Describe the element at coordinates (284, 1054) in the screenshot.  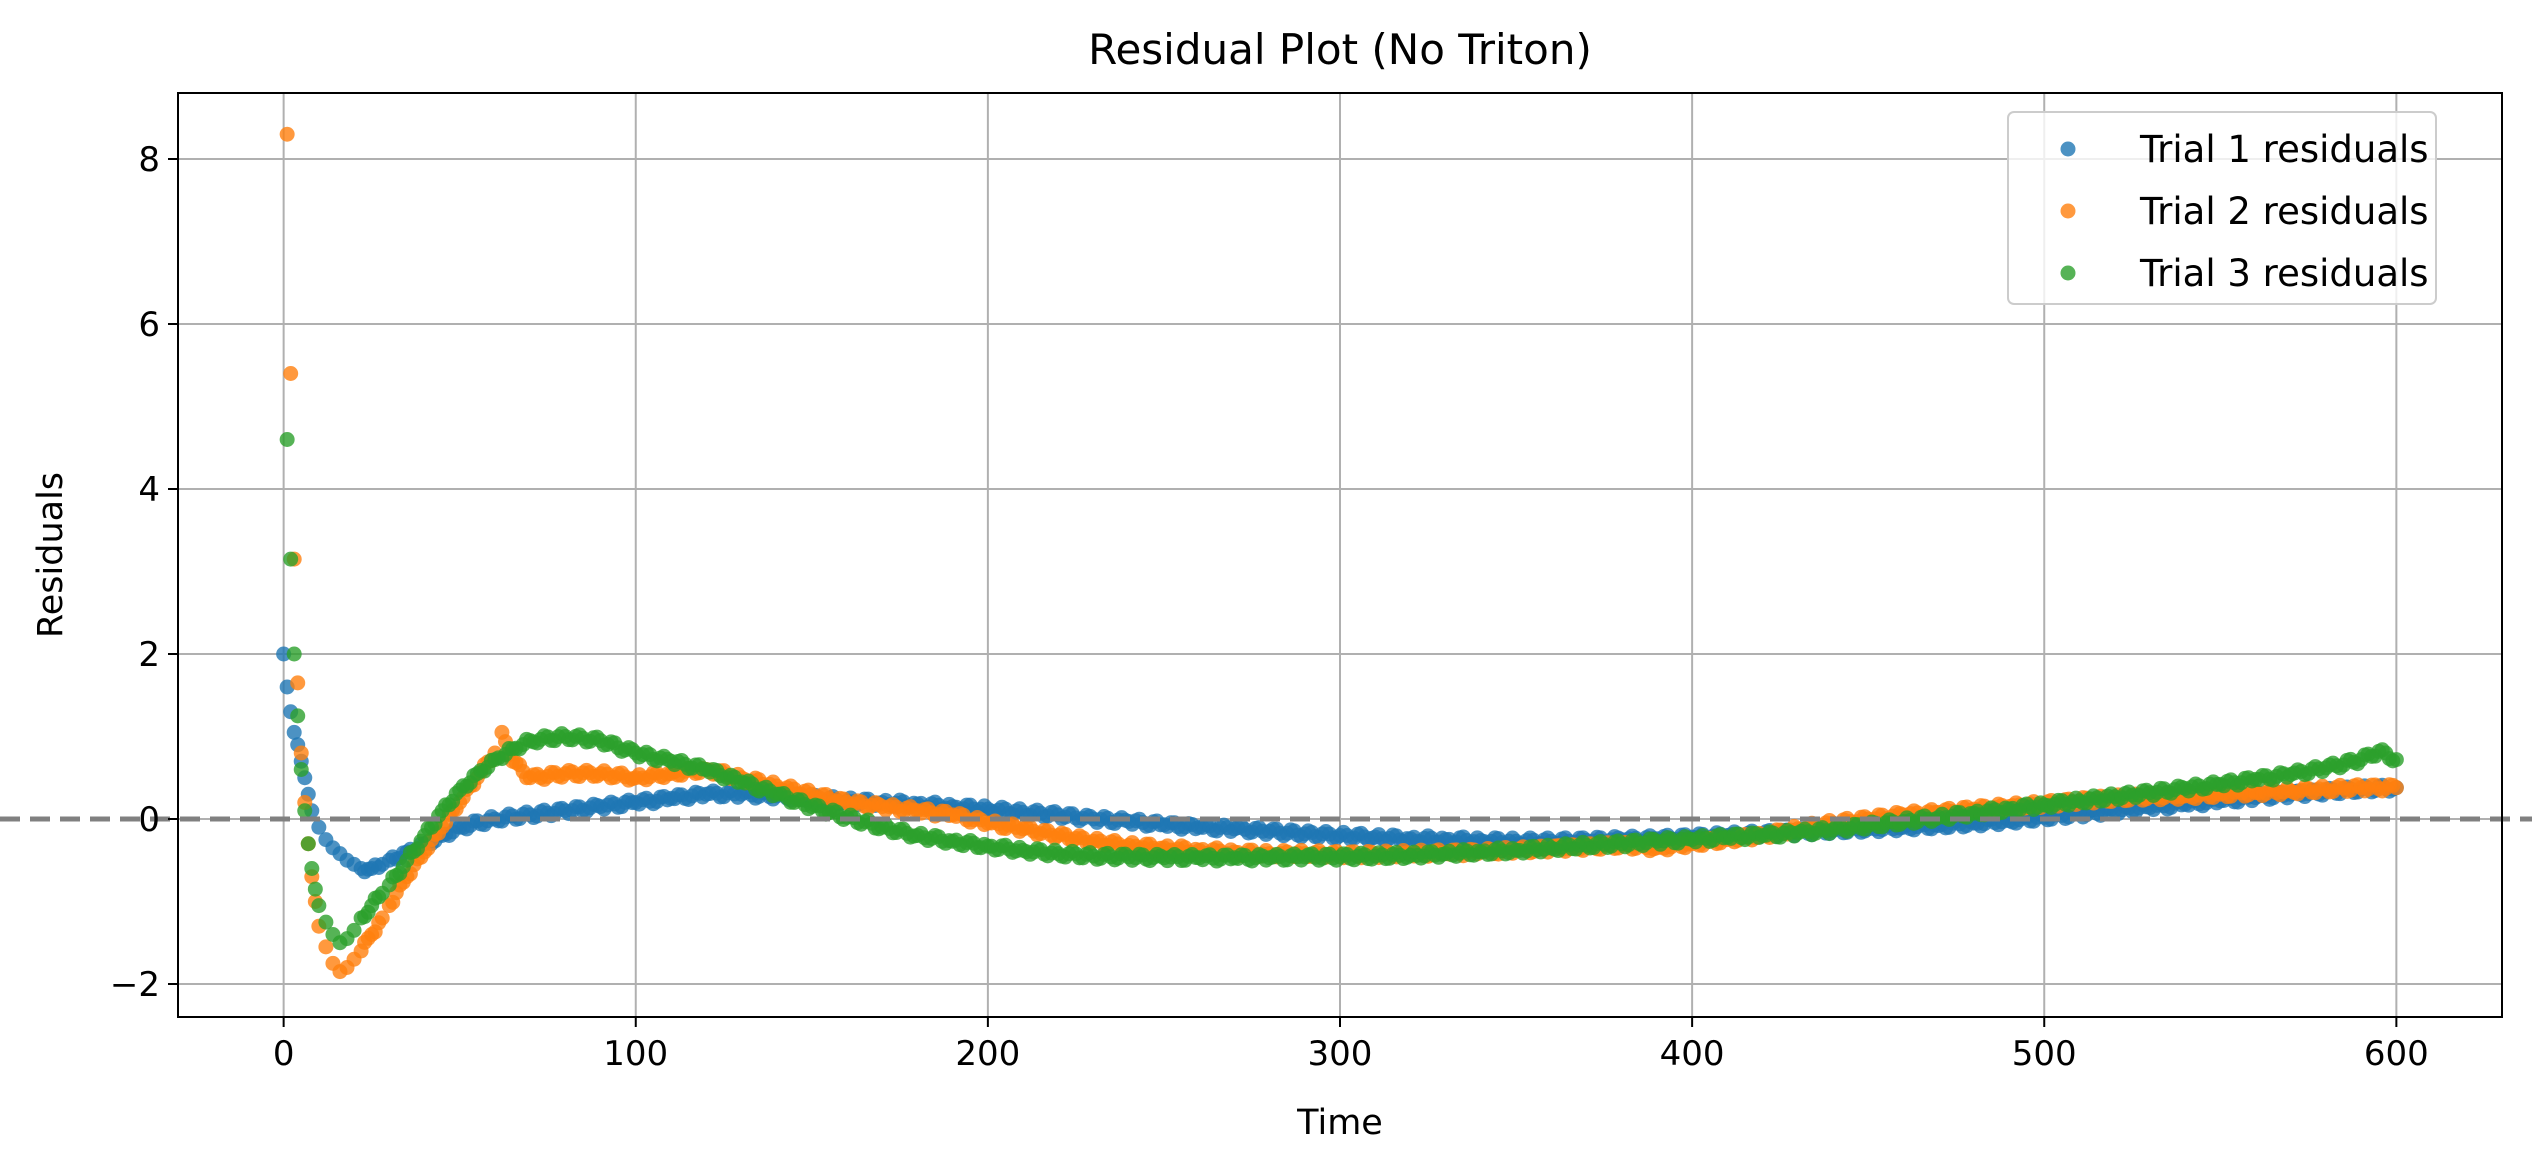
I see `x-tick-label: 0` at that location.